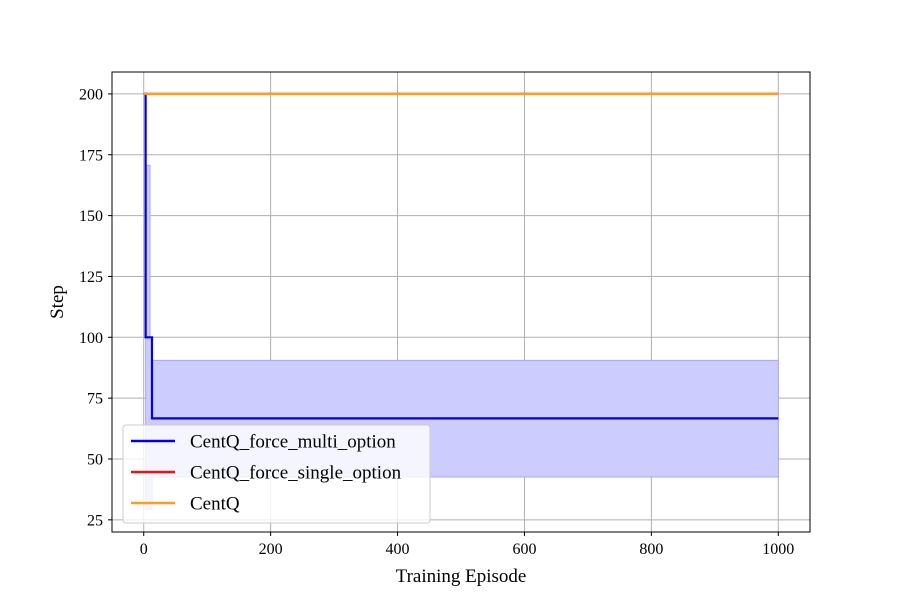  What do you see at coordinates (778, 549) in the screenshot?
I see `x-tick-label: 1000` at bounding box center [778, 549].